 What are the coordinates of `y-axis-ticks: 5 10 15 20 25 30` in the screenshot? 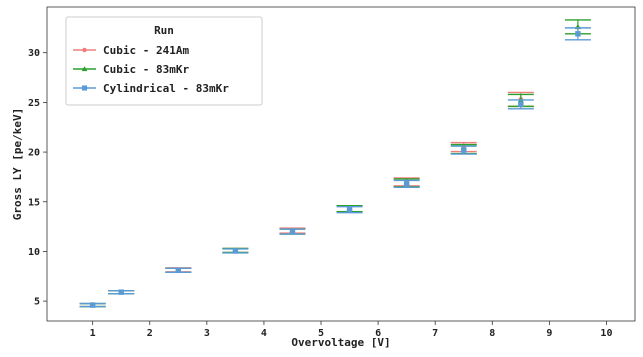 It's located at (37, 178).